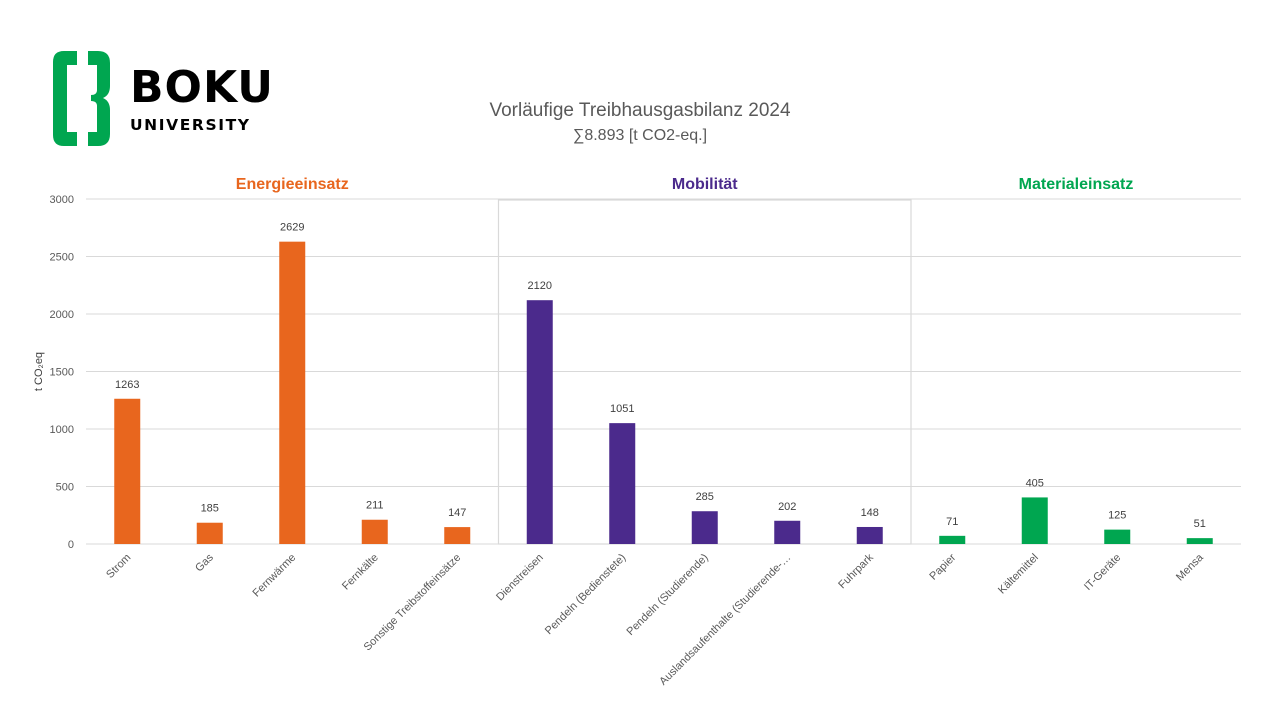 The height and width of the screenshot is (720, 1280). What do you see at coordinates (292, 184) in the screenshot?
I see `group-heading: Energieeinsatz` at bounding box center [292, 184].